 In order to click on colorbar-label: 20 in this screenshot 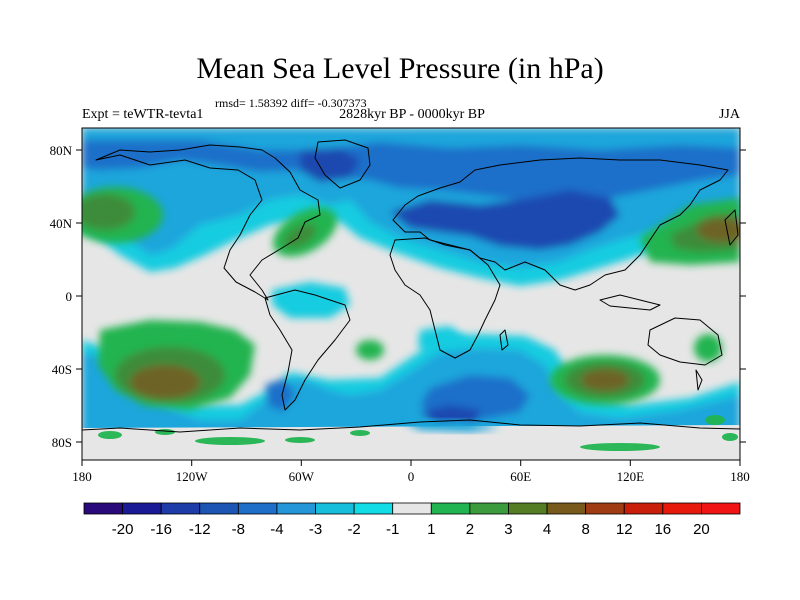, I will do `click(701, 529)`.